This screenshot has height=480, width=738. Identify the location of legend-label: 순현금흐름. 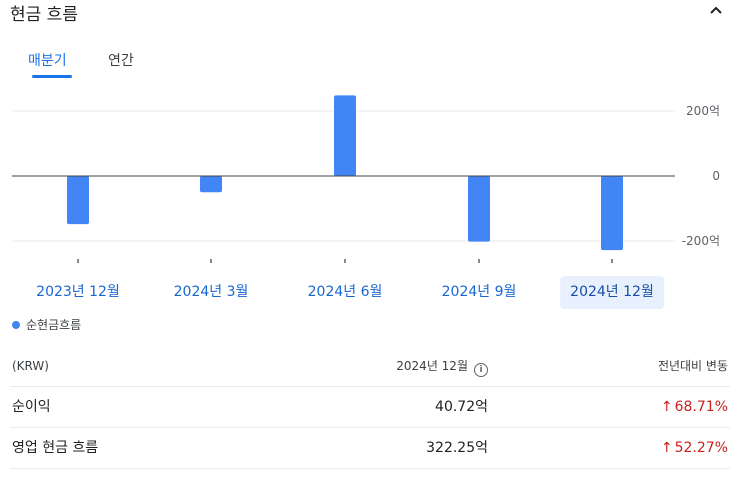
(54, 325).